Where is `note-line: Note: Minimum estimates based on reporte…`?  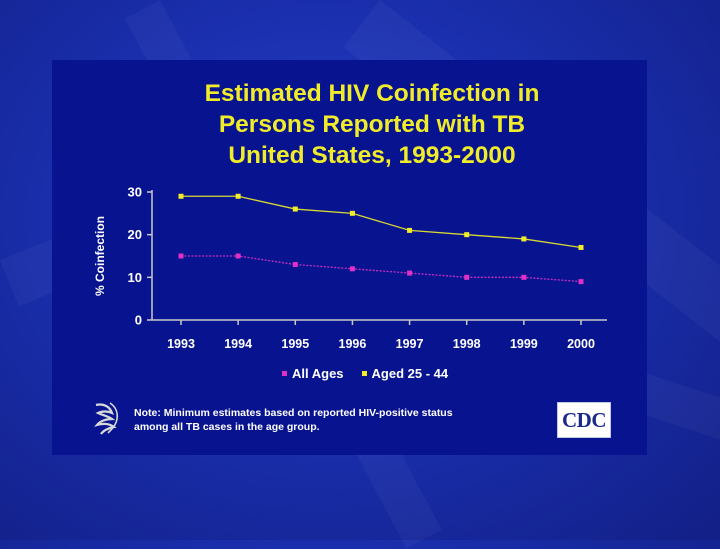 note-line: Note: Minimum estimates based on reporte… is located at coordinates (293, 413).